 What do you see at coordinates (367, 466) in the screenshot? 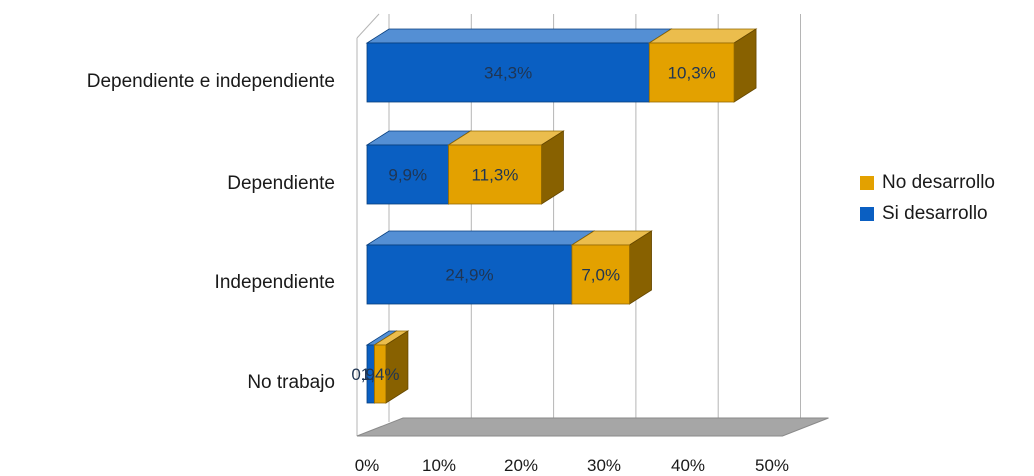
I see `x-tick-label: 0%` at bounding box center [367, 466].